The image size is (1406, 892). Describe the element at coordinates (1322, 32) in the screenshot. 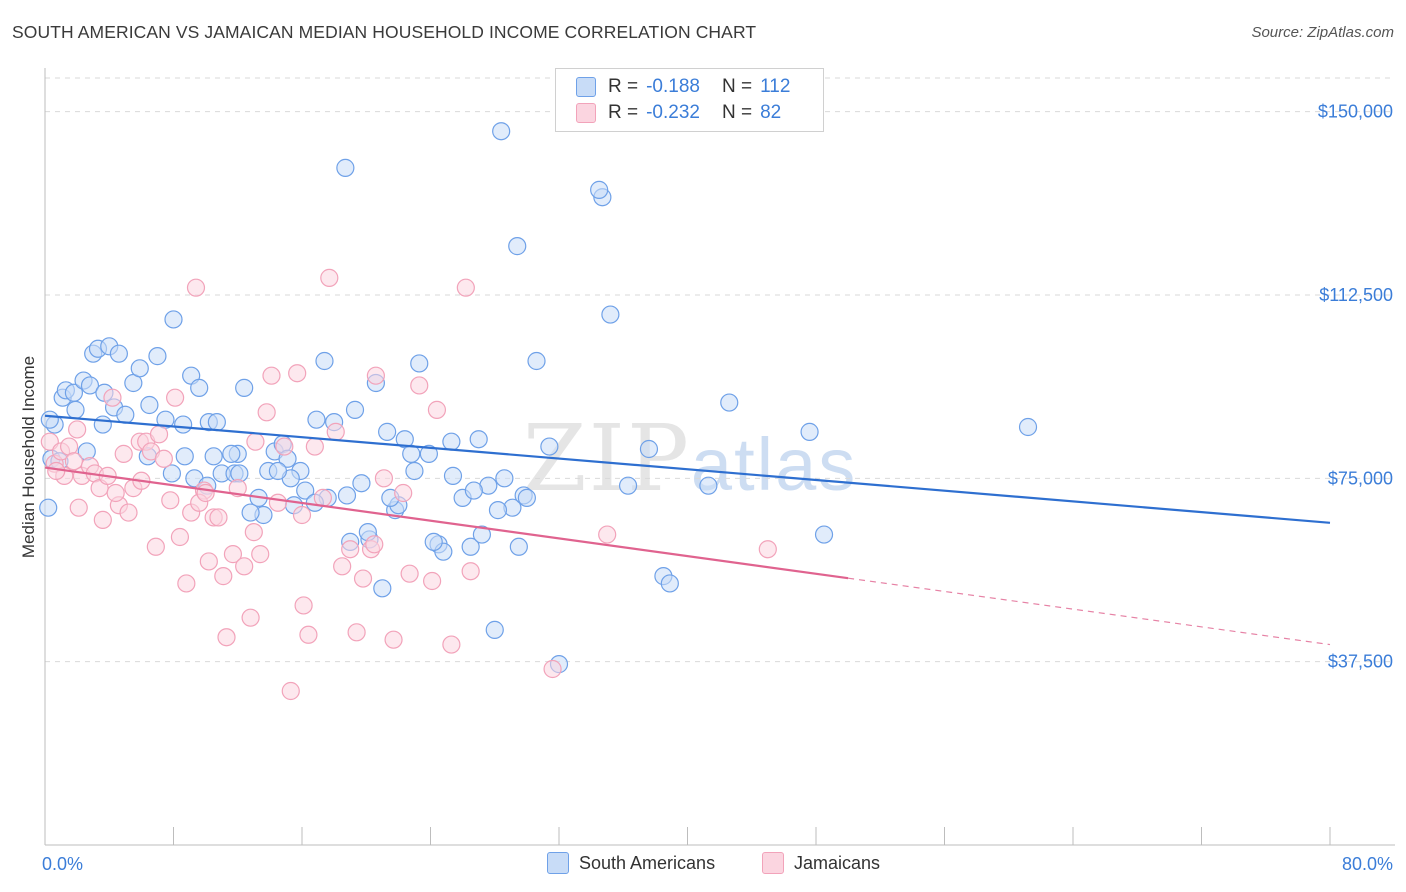

I see `chart-source: Source: ZipAtlas.com` at that location.